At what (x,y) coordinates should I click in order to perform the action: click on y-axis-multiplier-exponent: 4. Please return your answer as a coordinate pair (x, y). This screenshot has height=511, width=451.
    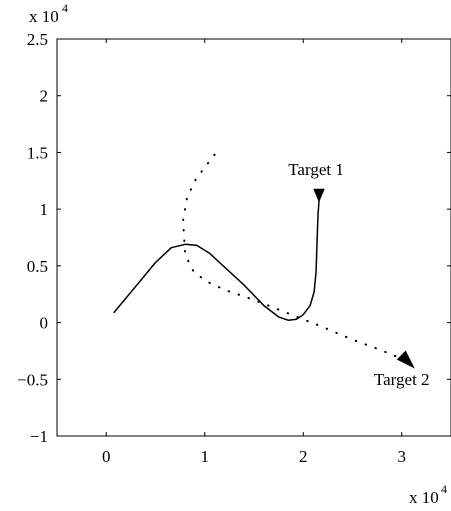
    Looking at the image, I should click on (65, 8).